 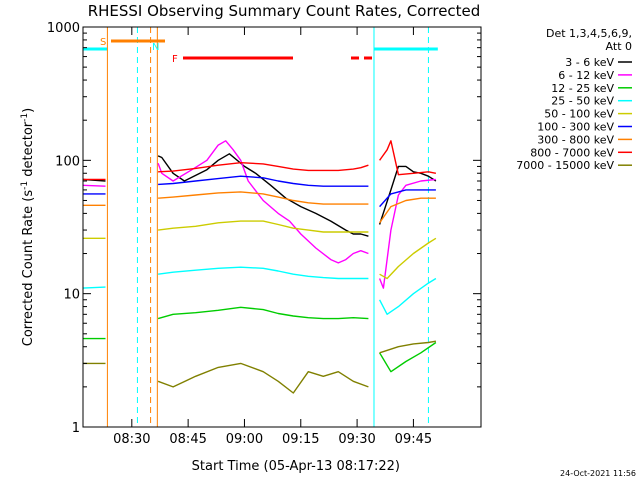 What do you see at coordinates (582, 101) in the screenshot?
I see `legend-label-3: 25 - 50 keV` at bounding box center [582, 101].